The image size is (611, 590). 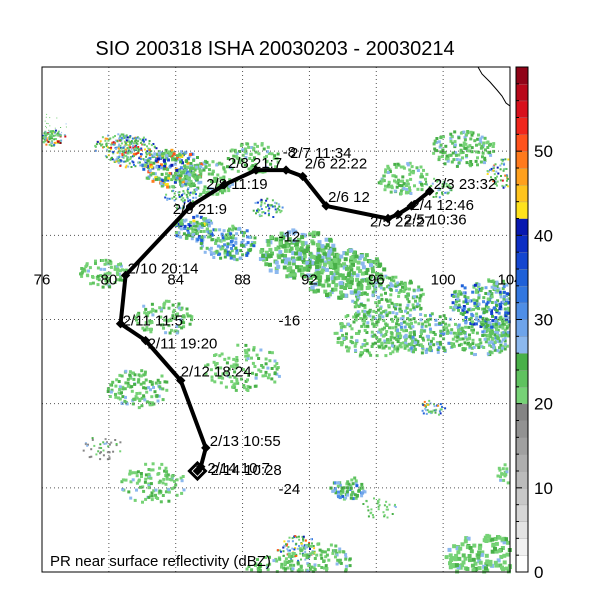 I want to click on longitude-label: 84, so click(x=175, y=280).